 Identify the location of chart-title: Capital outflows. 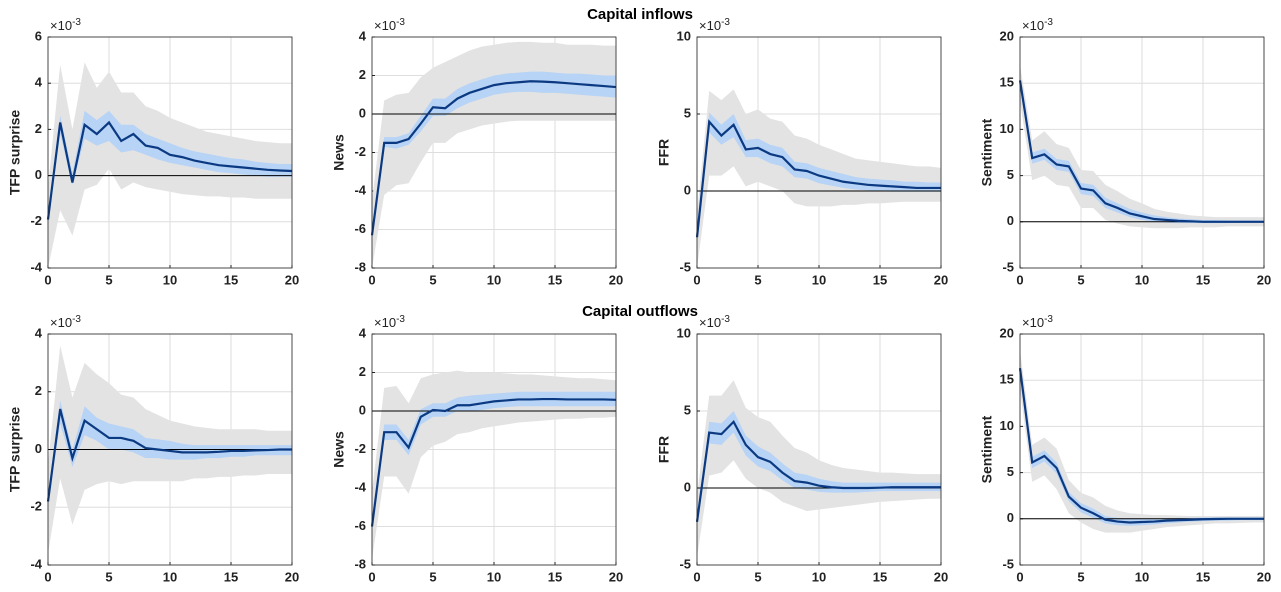
(640, 311).